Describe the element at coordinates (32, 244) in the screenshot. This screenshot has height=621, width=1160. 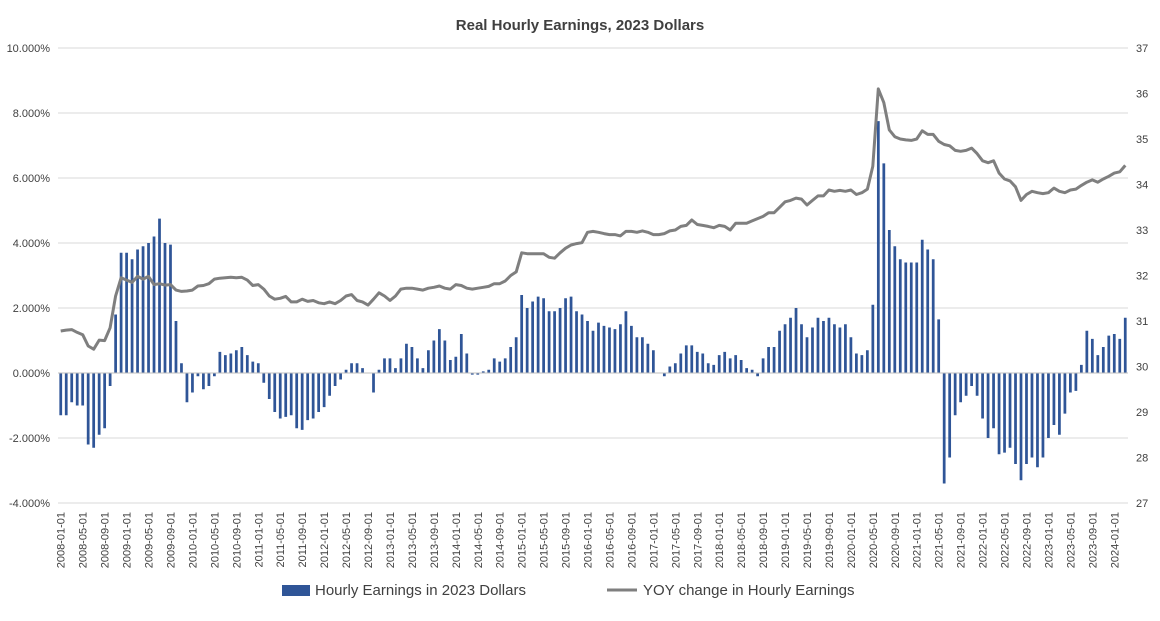
I see `left-tick-label: 4.000%` at that location.